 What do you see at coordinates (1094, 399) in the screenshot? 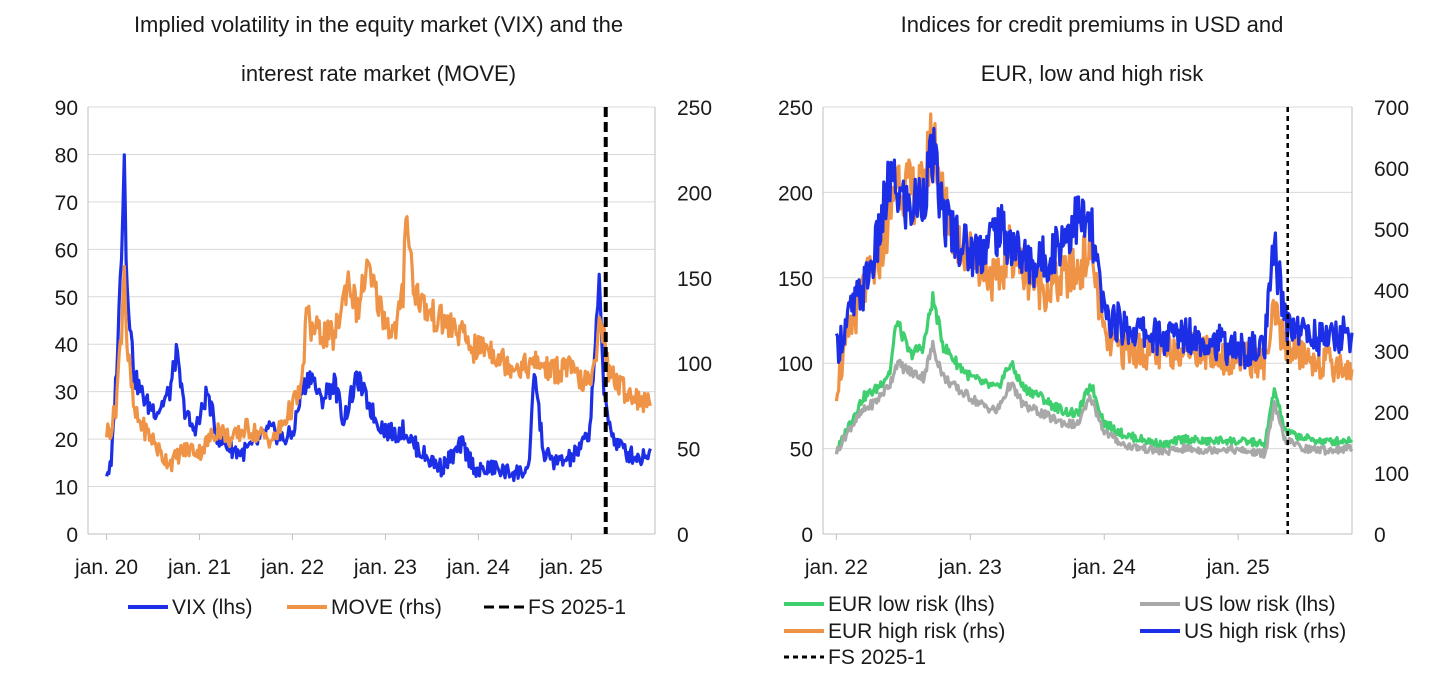
I see `right-chart-series-us-low-risk-lhs` at bounding box center [1094, 399].